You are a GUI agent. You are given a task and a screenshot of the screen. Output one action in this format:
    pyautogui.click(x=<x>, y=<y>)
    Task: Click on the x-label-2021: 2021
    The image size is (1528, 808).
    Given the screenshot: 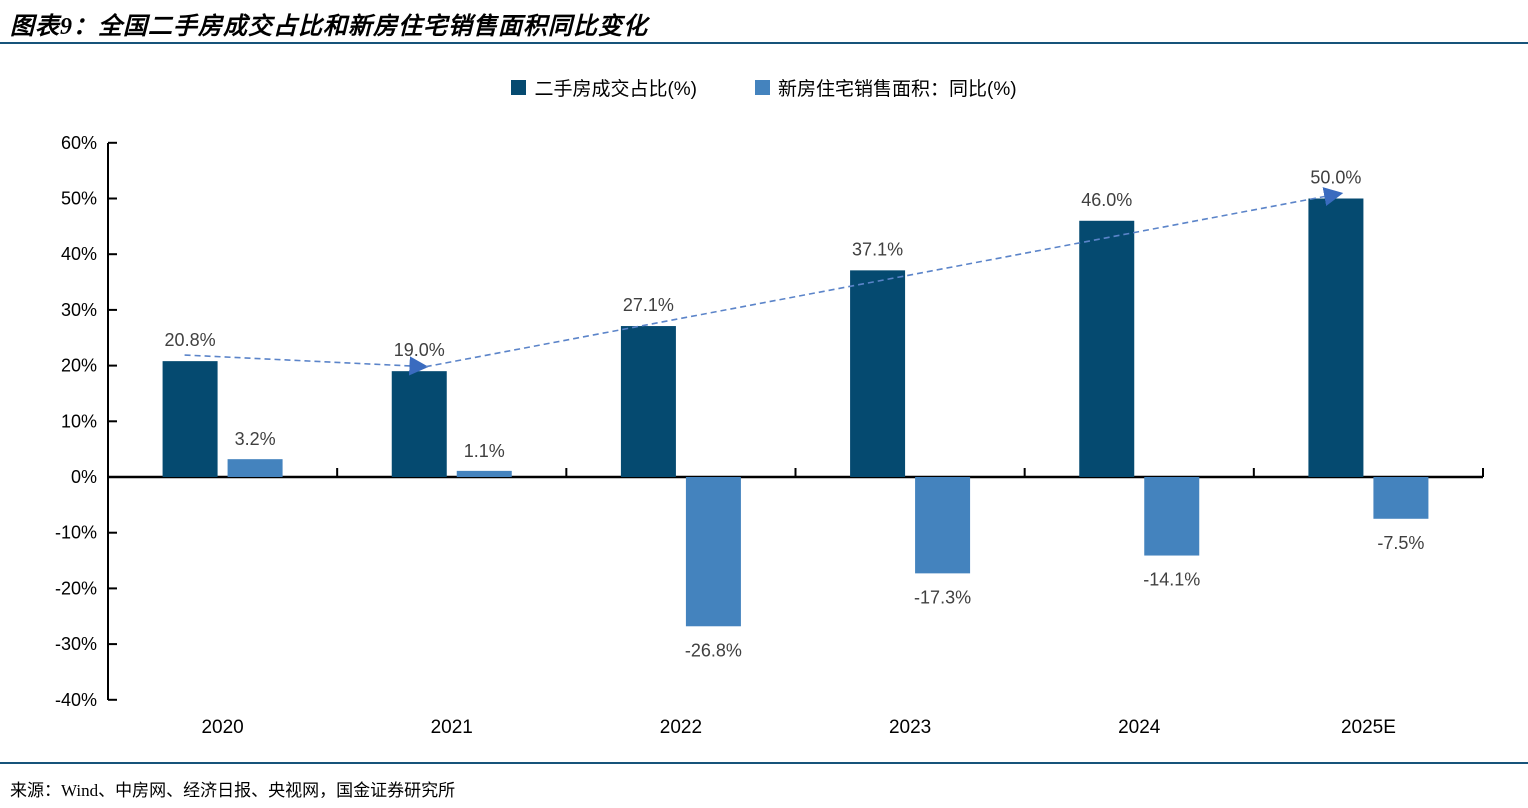 What is the action you would take?
    pyautogui.click(x=452, y=727)
    